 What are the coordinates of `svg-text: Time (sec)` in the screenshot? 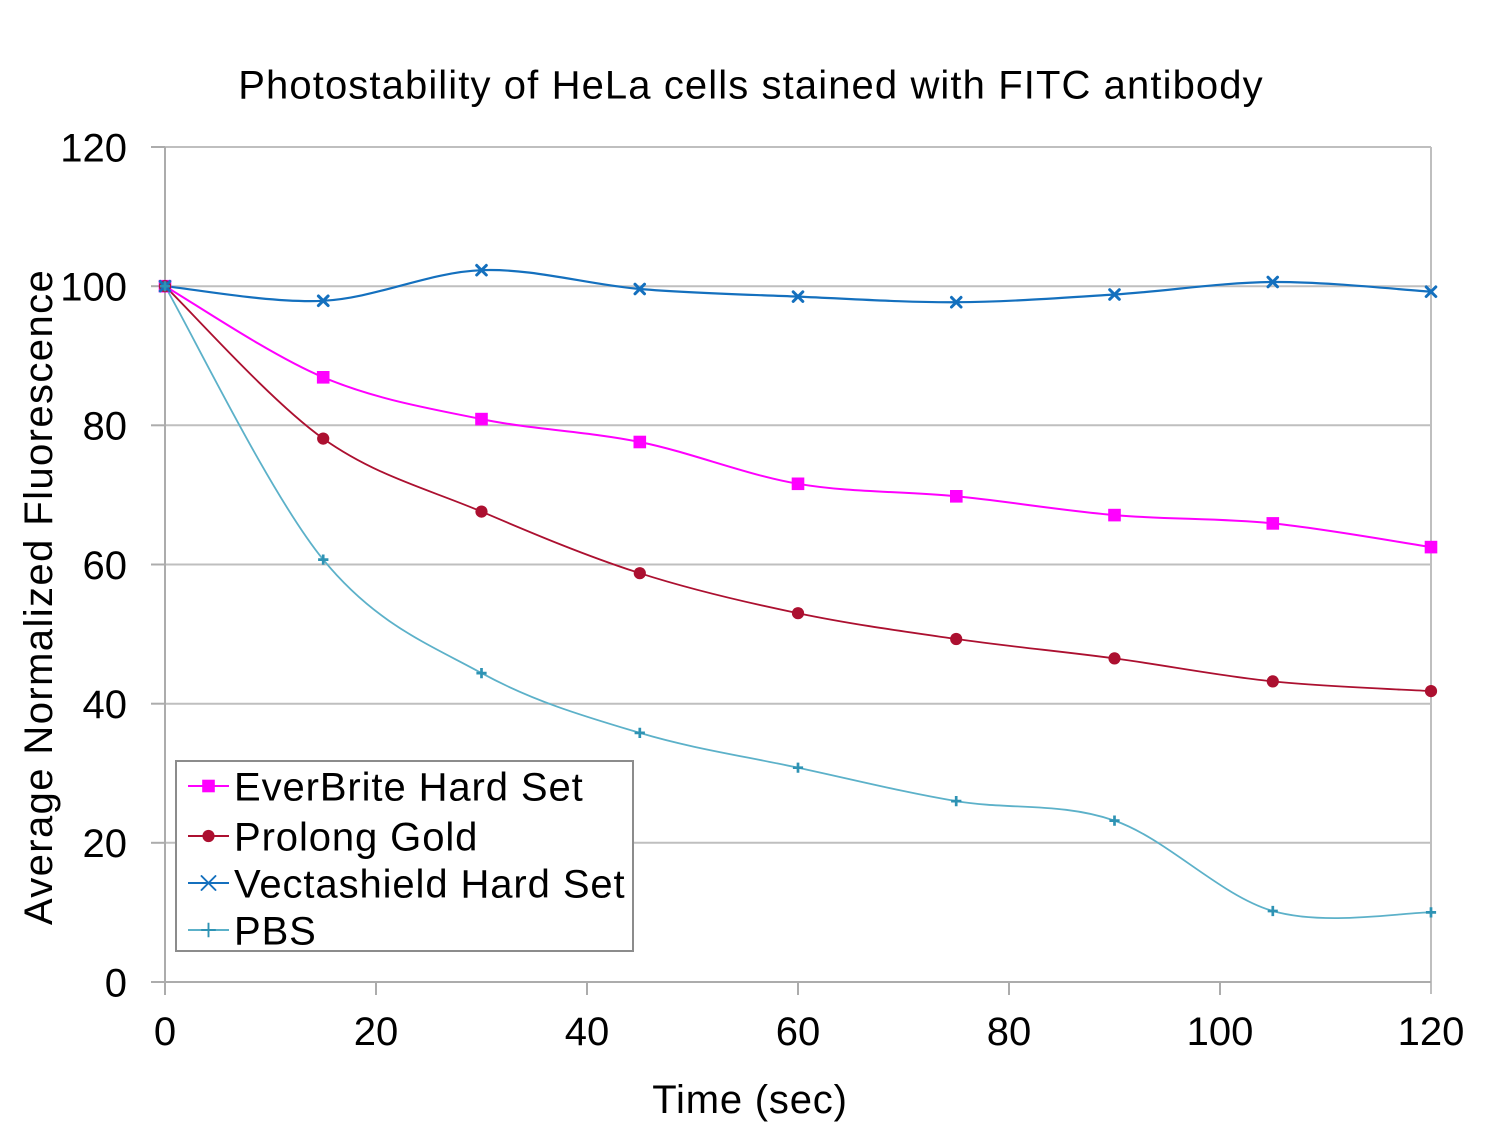 It's located at (749, 1100).